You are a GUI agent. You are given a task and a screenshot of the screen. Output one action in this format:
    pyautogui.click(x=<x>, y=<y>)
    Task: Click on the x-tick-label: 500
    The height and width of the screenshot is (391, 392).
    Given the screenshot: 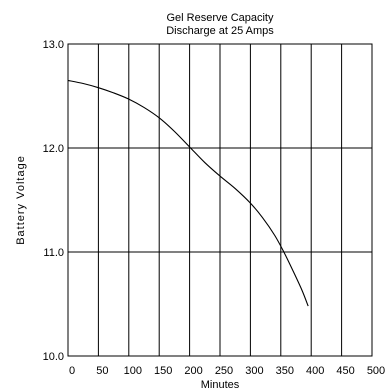 What is the action you would take?
    pyautogui.click(x=376, y=371)
    